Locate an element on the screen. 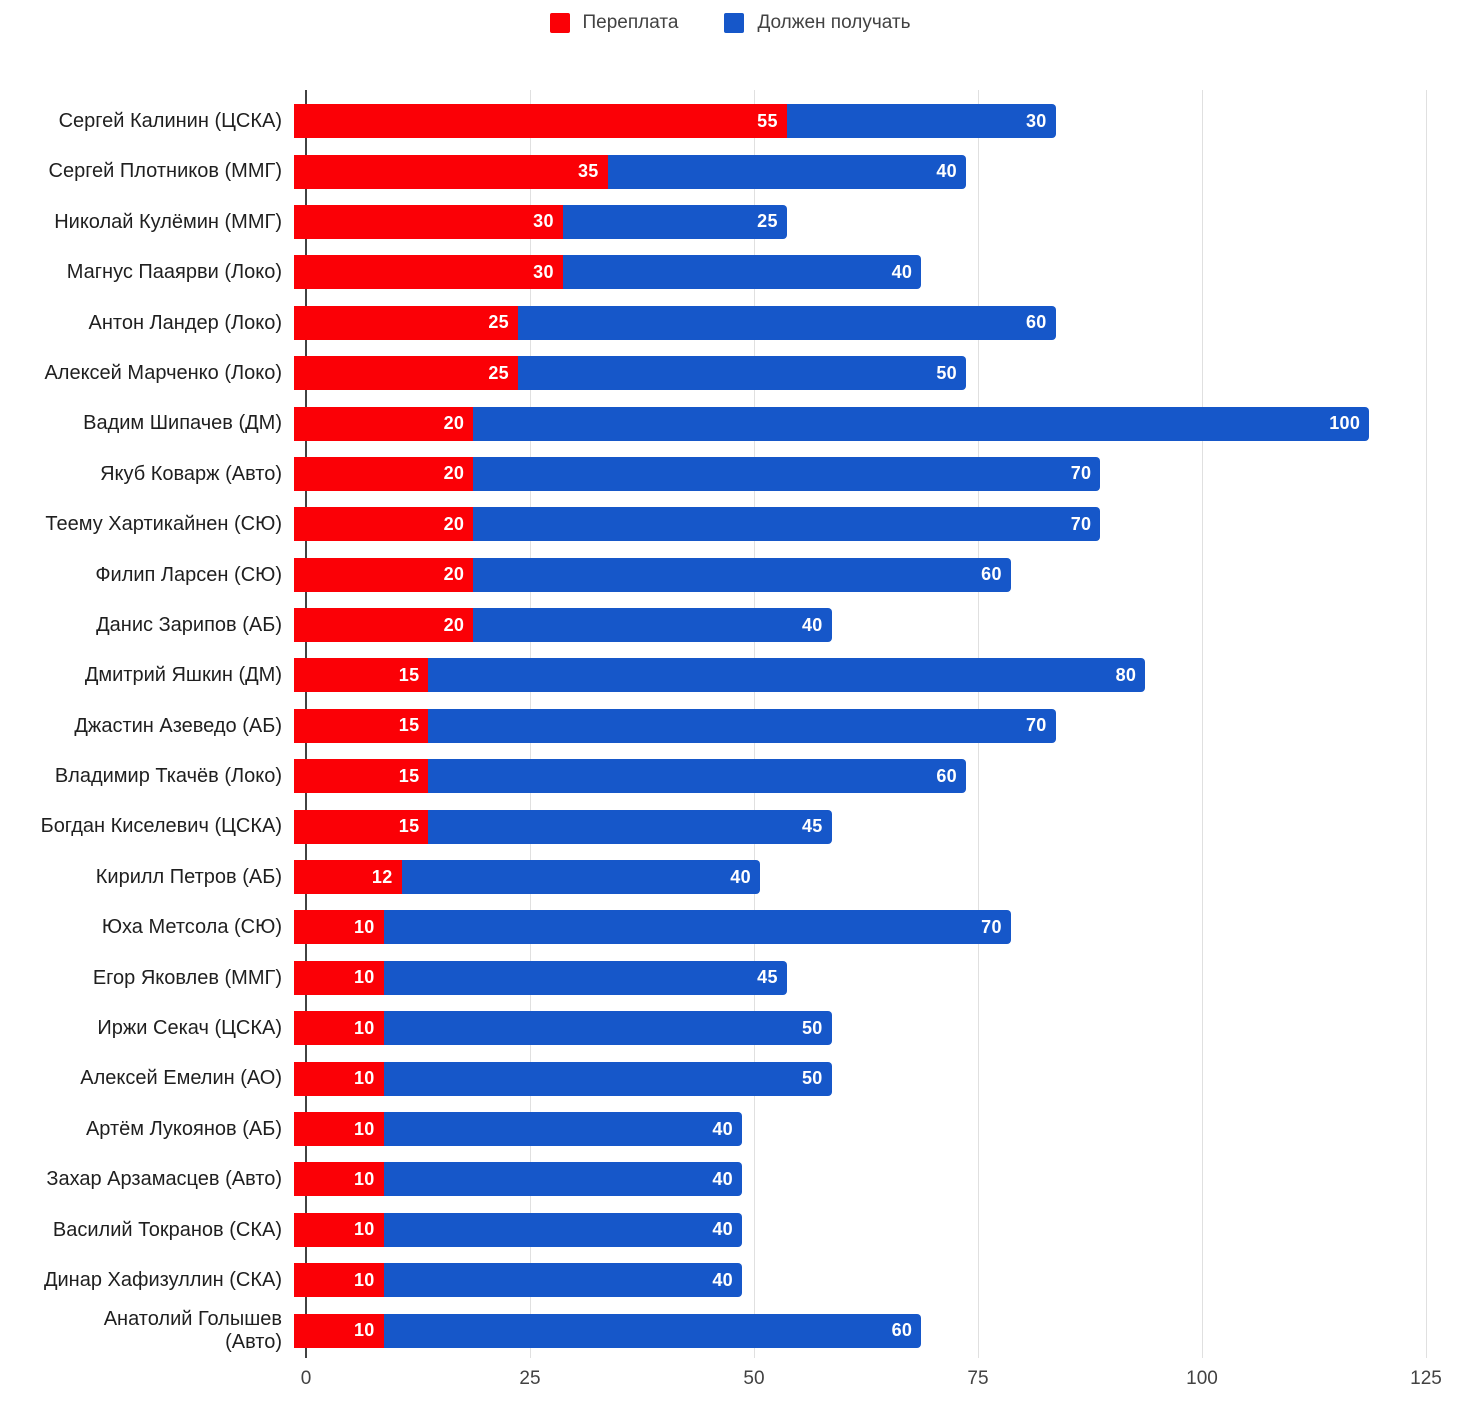  bar-value-label: 15 is located at coordinates (409, 674).